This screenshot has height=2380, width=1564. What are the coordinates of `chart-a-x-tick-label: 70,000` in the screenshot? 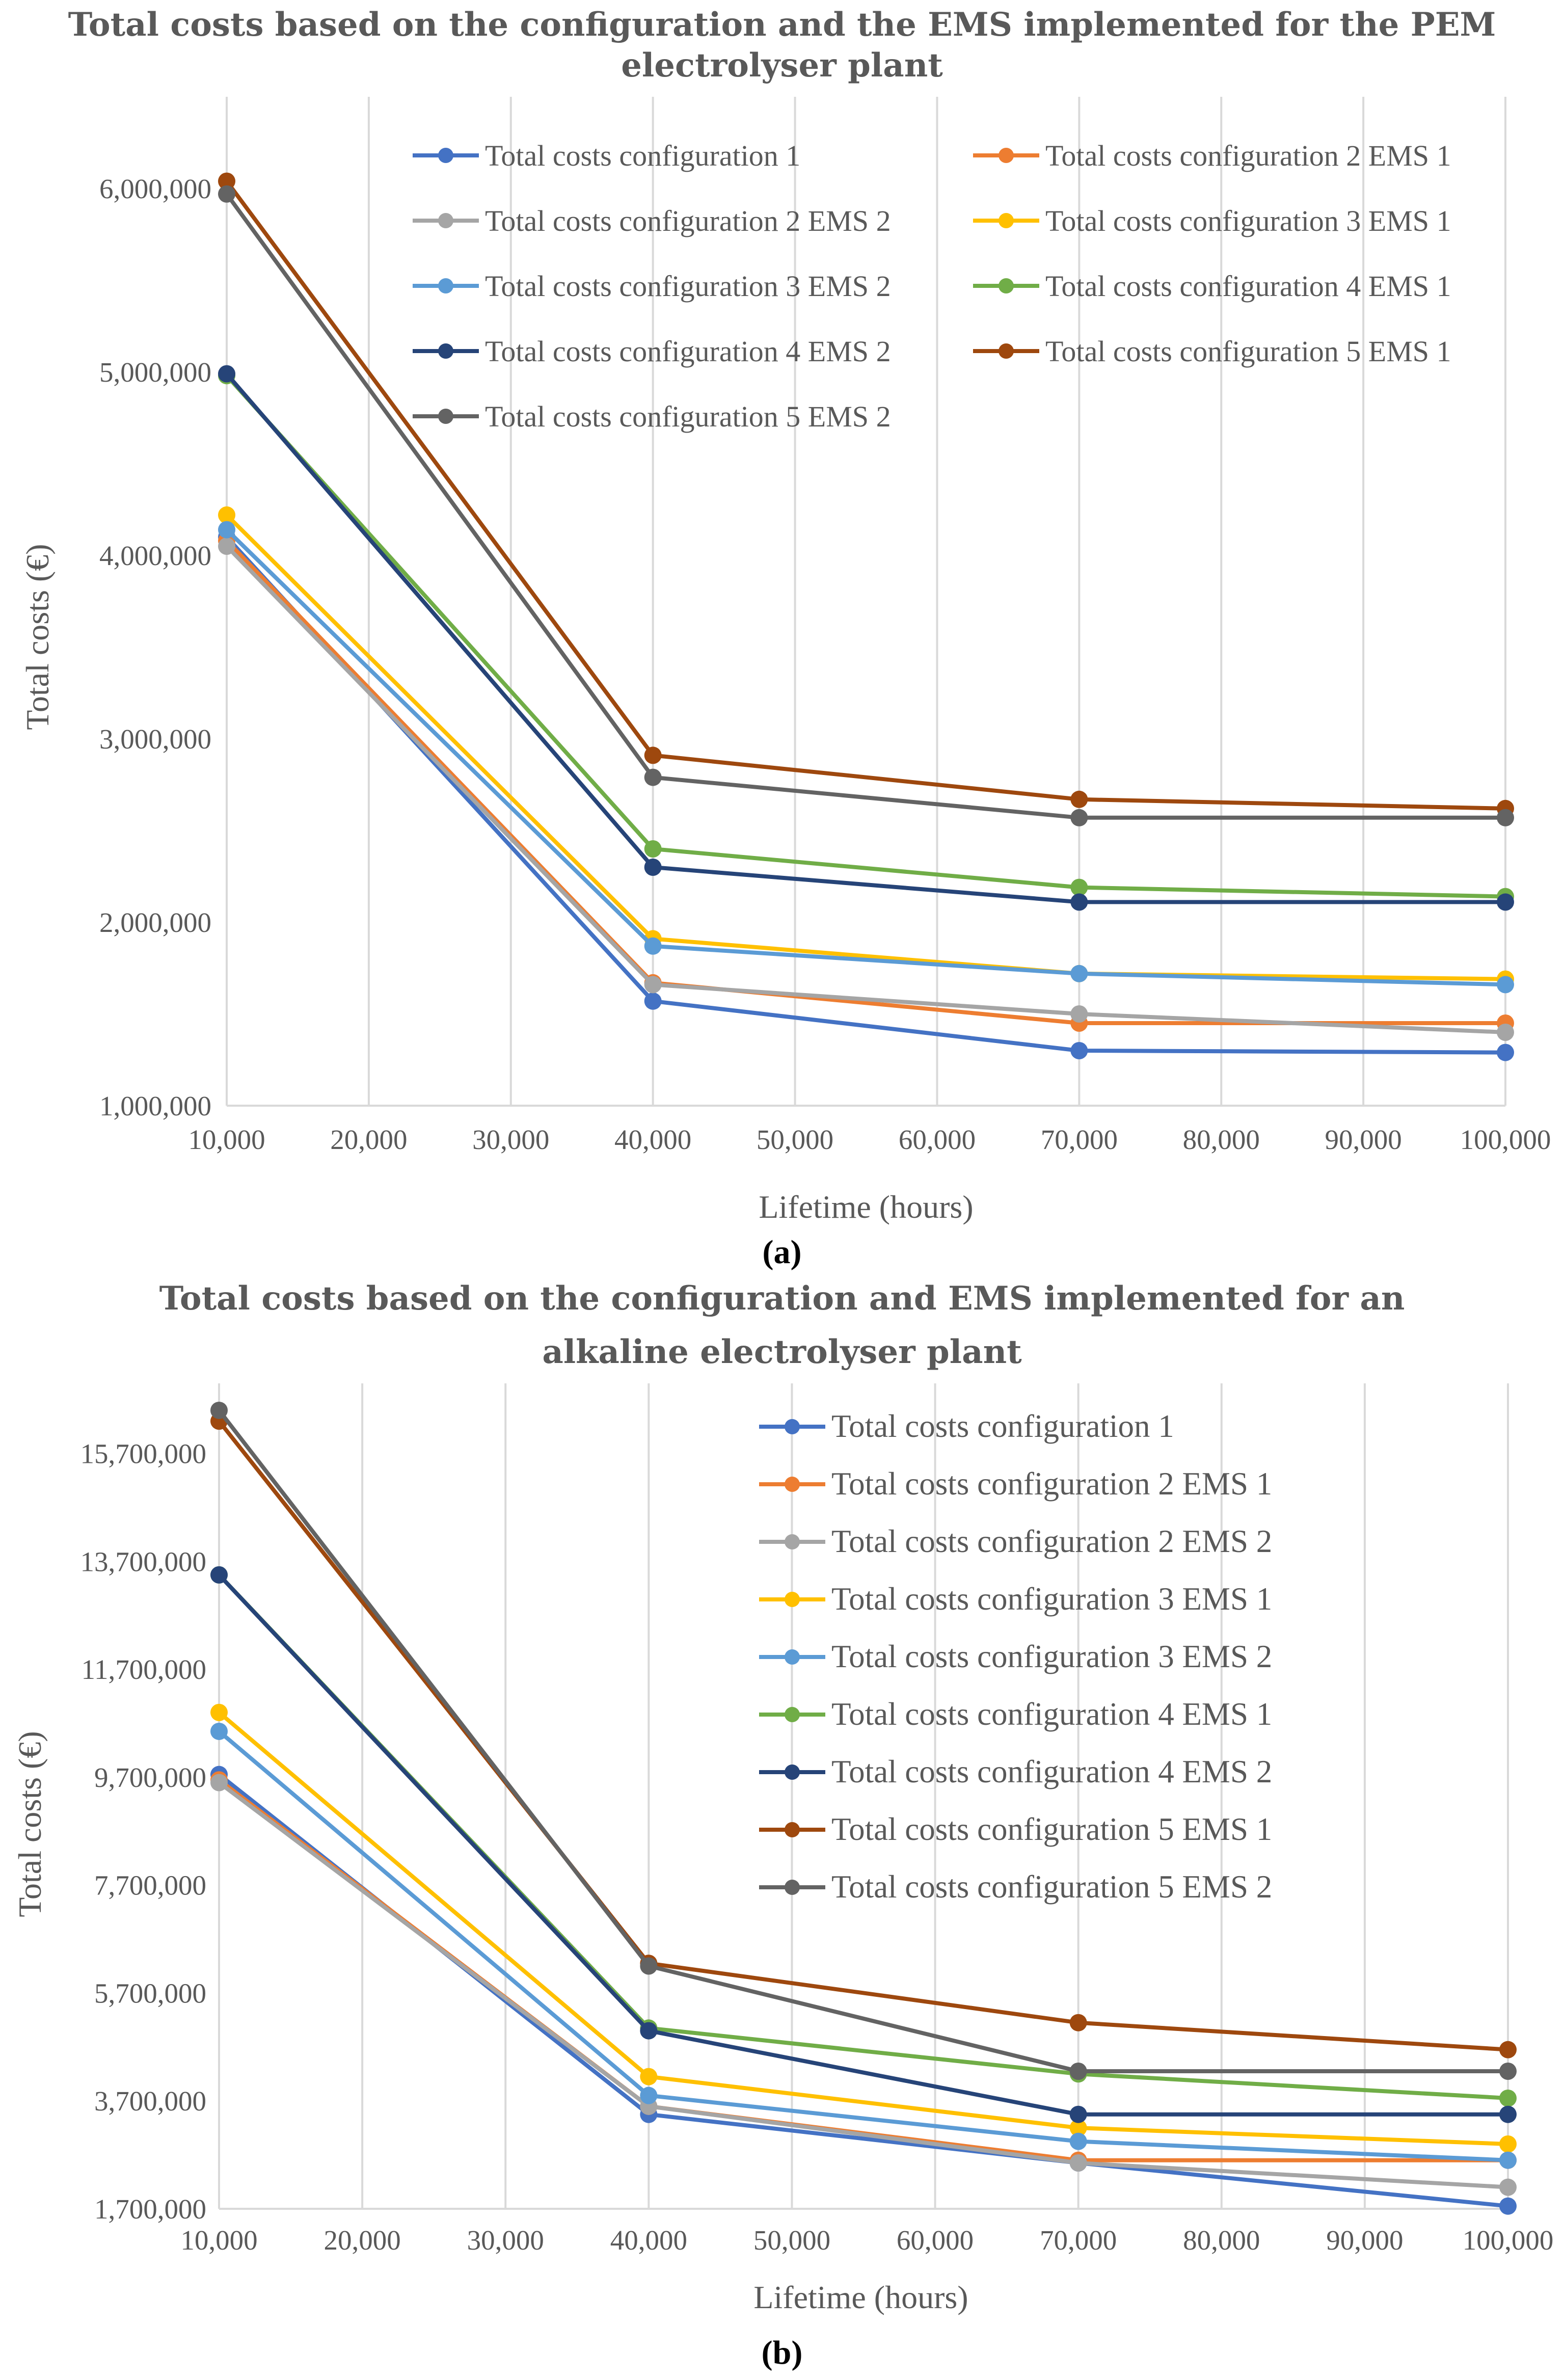 It's located at (1079, 1139).